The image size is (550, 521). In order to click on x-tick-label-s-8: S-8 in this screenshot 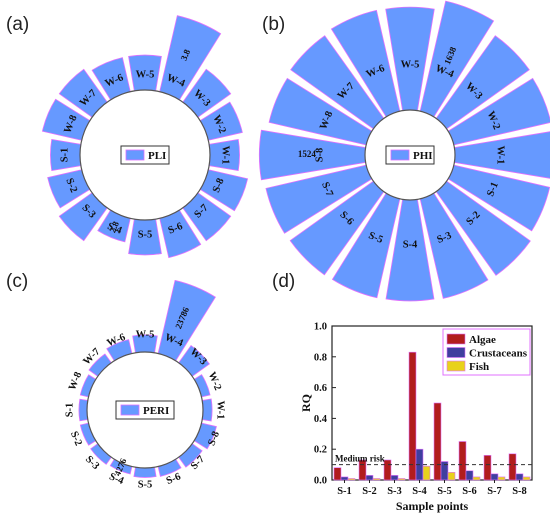, I will do `click(519, 491)`.